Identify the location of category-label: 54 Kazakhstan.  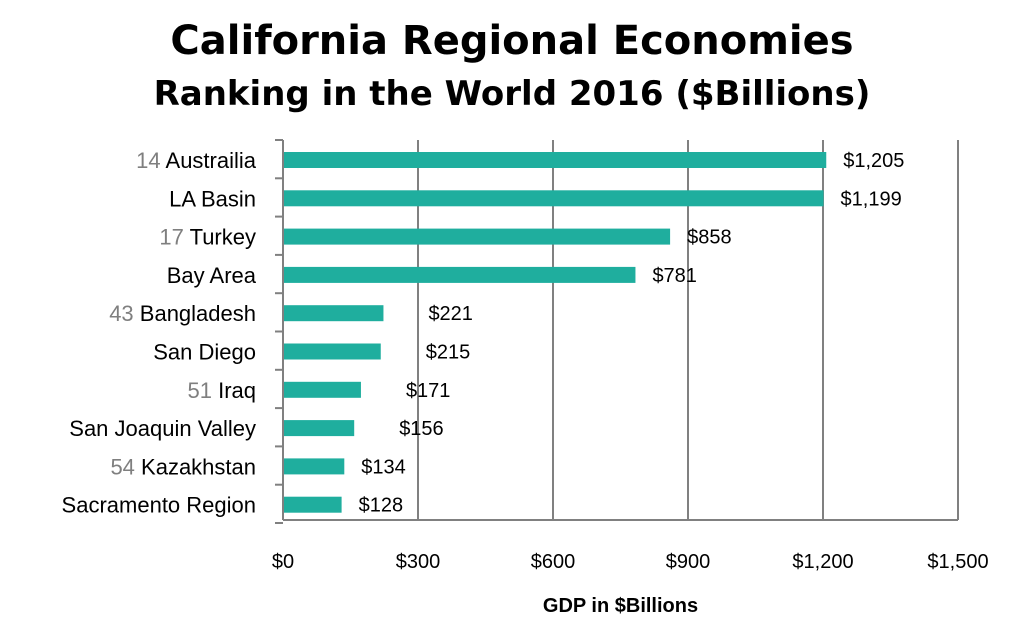
(183, 466).